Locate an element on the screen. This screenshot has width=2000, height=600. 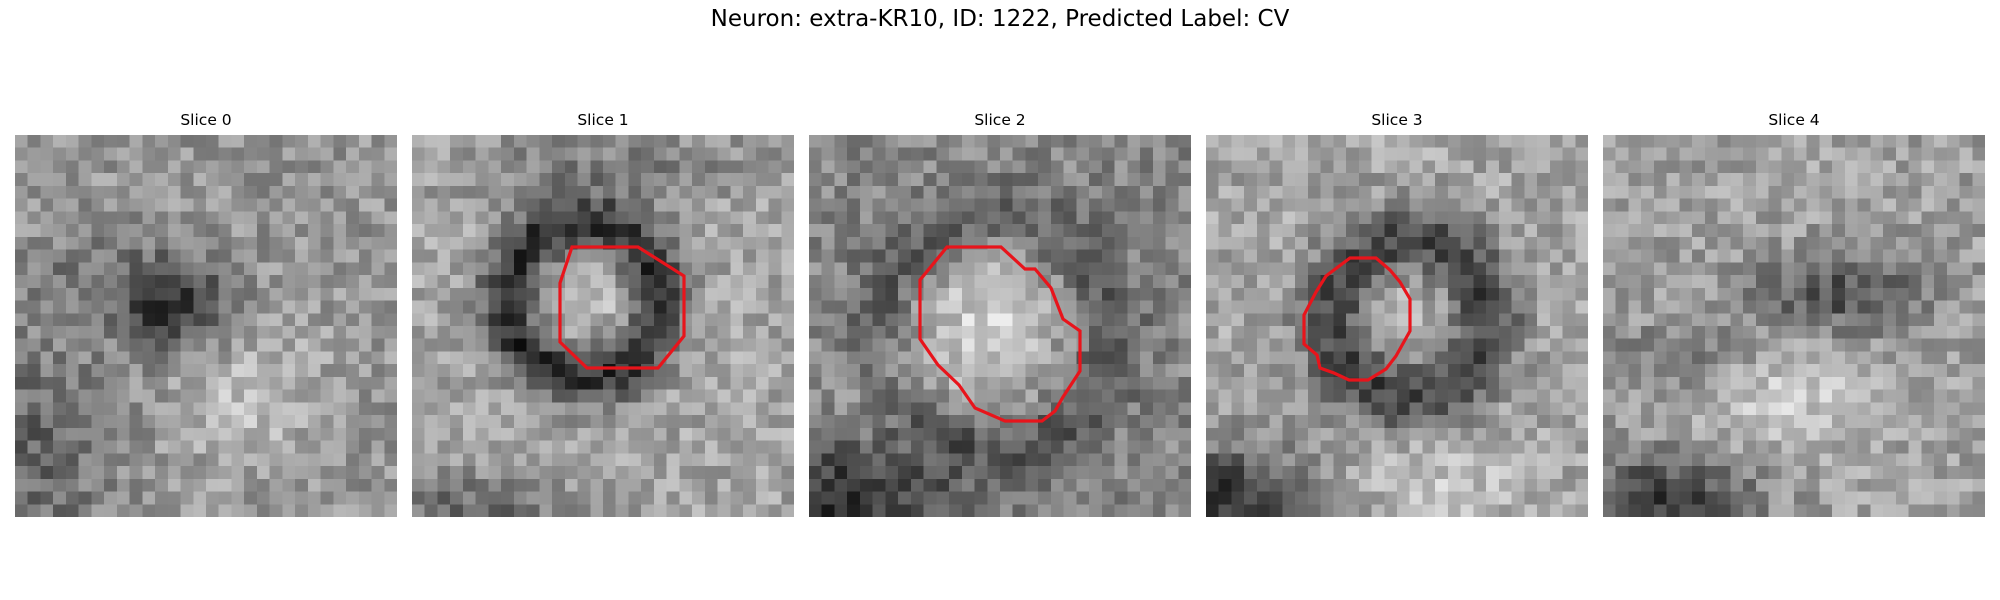
slice-title: Slice 2 is located at coordinates (1000, 120).